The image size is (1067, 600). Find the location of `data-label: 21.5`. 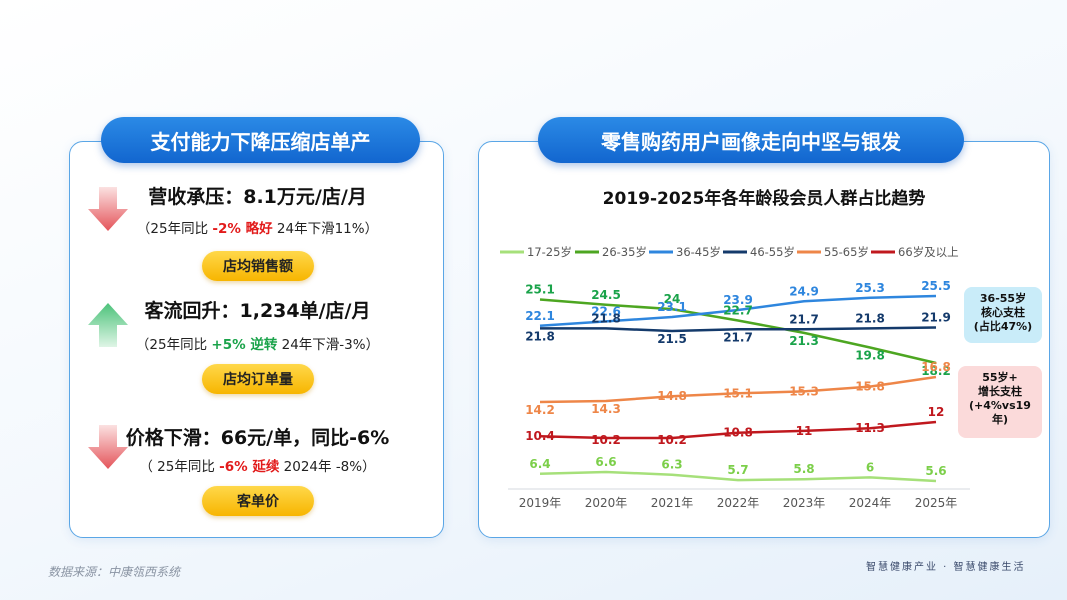

data-label: 21.5 is located at coordinates (672, 339).